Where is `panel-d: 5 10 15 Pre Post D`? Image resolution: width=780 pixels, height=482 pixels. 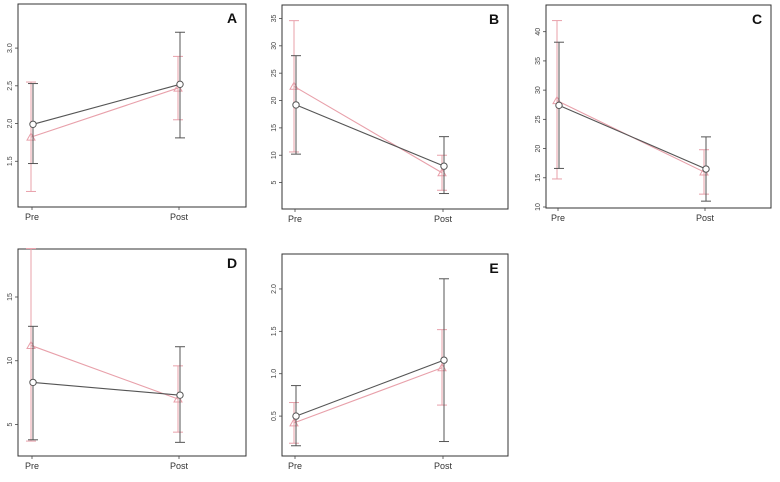
panel-d: 5 10 15 Pre Post D is located at coordinates (127, 359).